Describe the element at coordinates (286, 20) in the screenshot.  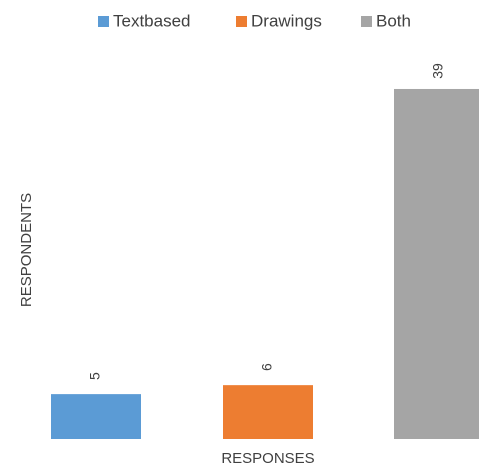
I see `legend-label: Drawings` at that location.